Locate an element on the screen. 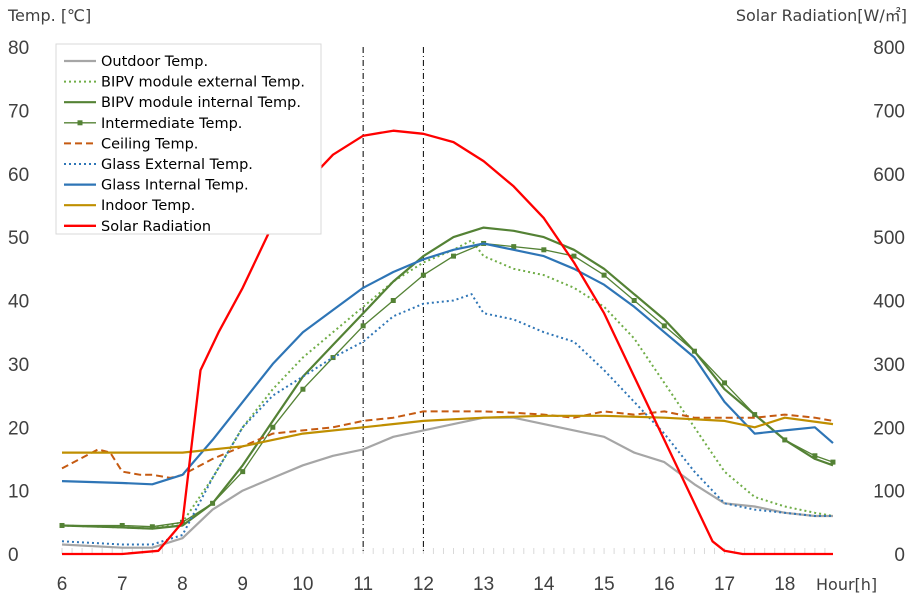 The image size is (915, 603). y-left-tick-label: 40 is located at coordinates (18, 302).